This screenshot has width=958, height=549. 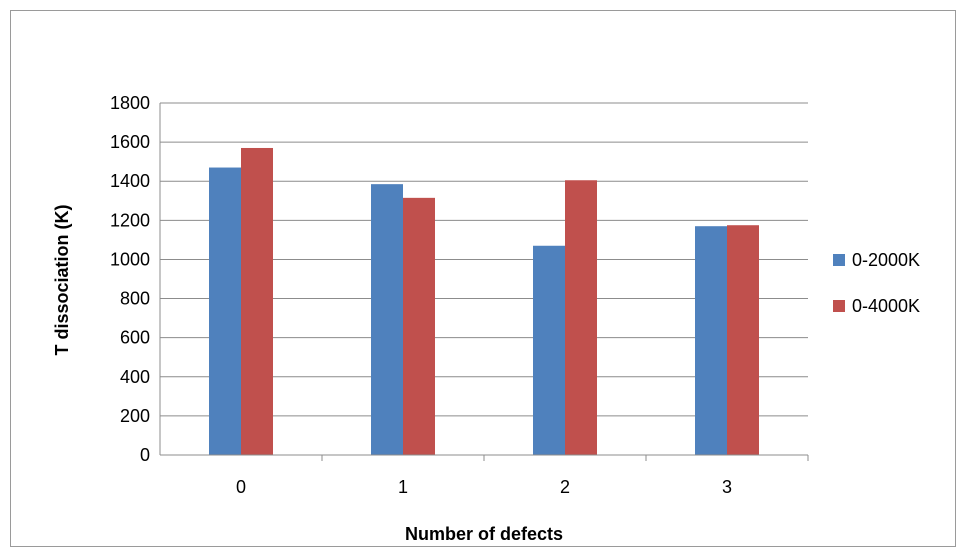 What do you see at coordinates (135, 299) in the screenshot?
I see `y-tick-label: 800` at bounding box center [135, 299].